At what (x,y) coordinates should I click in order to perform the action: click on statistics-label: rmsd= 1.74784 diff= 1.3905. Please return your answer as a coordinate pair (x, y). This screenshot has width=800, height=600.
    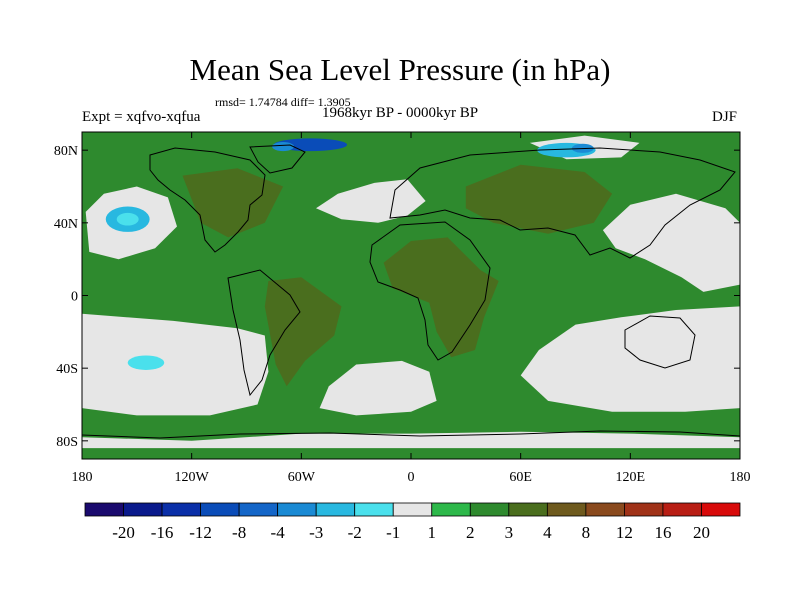
    Looking at the image, I should click on (283, 102).